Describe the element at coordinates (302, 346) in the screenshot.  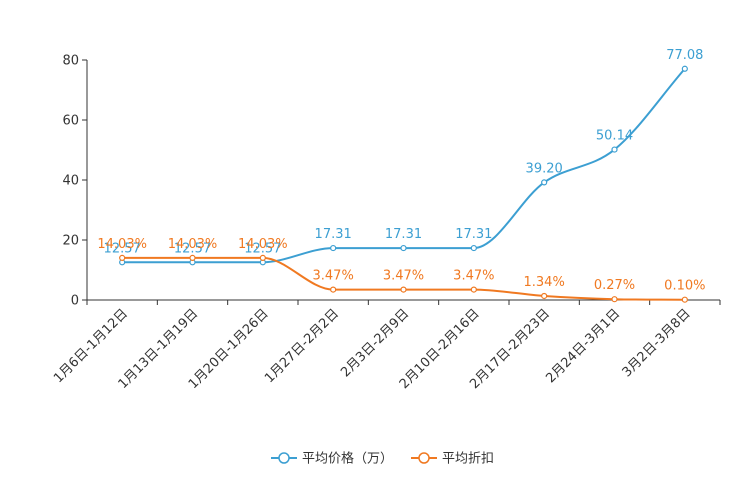
I see `x-tick-label: 1月27日-2月2日` at that location.